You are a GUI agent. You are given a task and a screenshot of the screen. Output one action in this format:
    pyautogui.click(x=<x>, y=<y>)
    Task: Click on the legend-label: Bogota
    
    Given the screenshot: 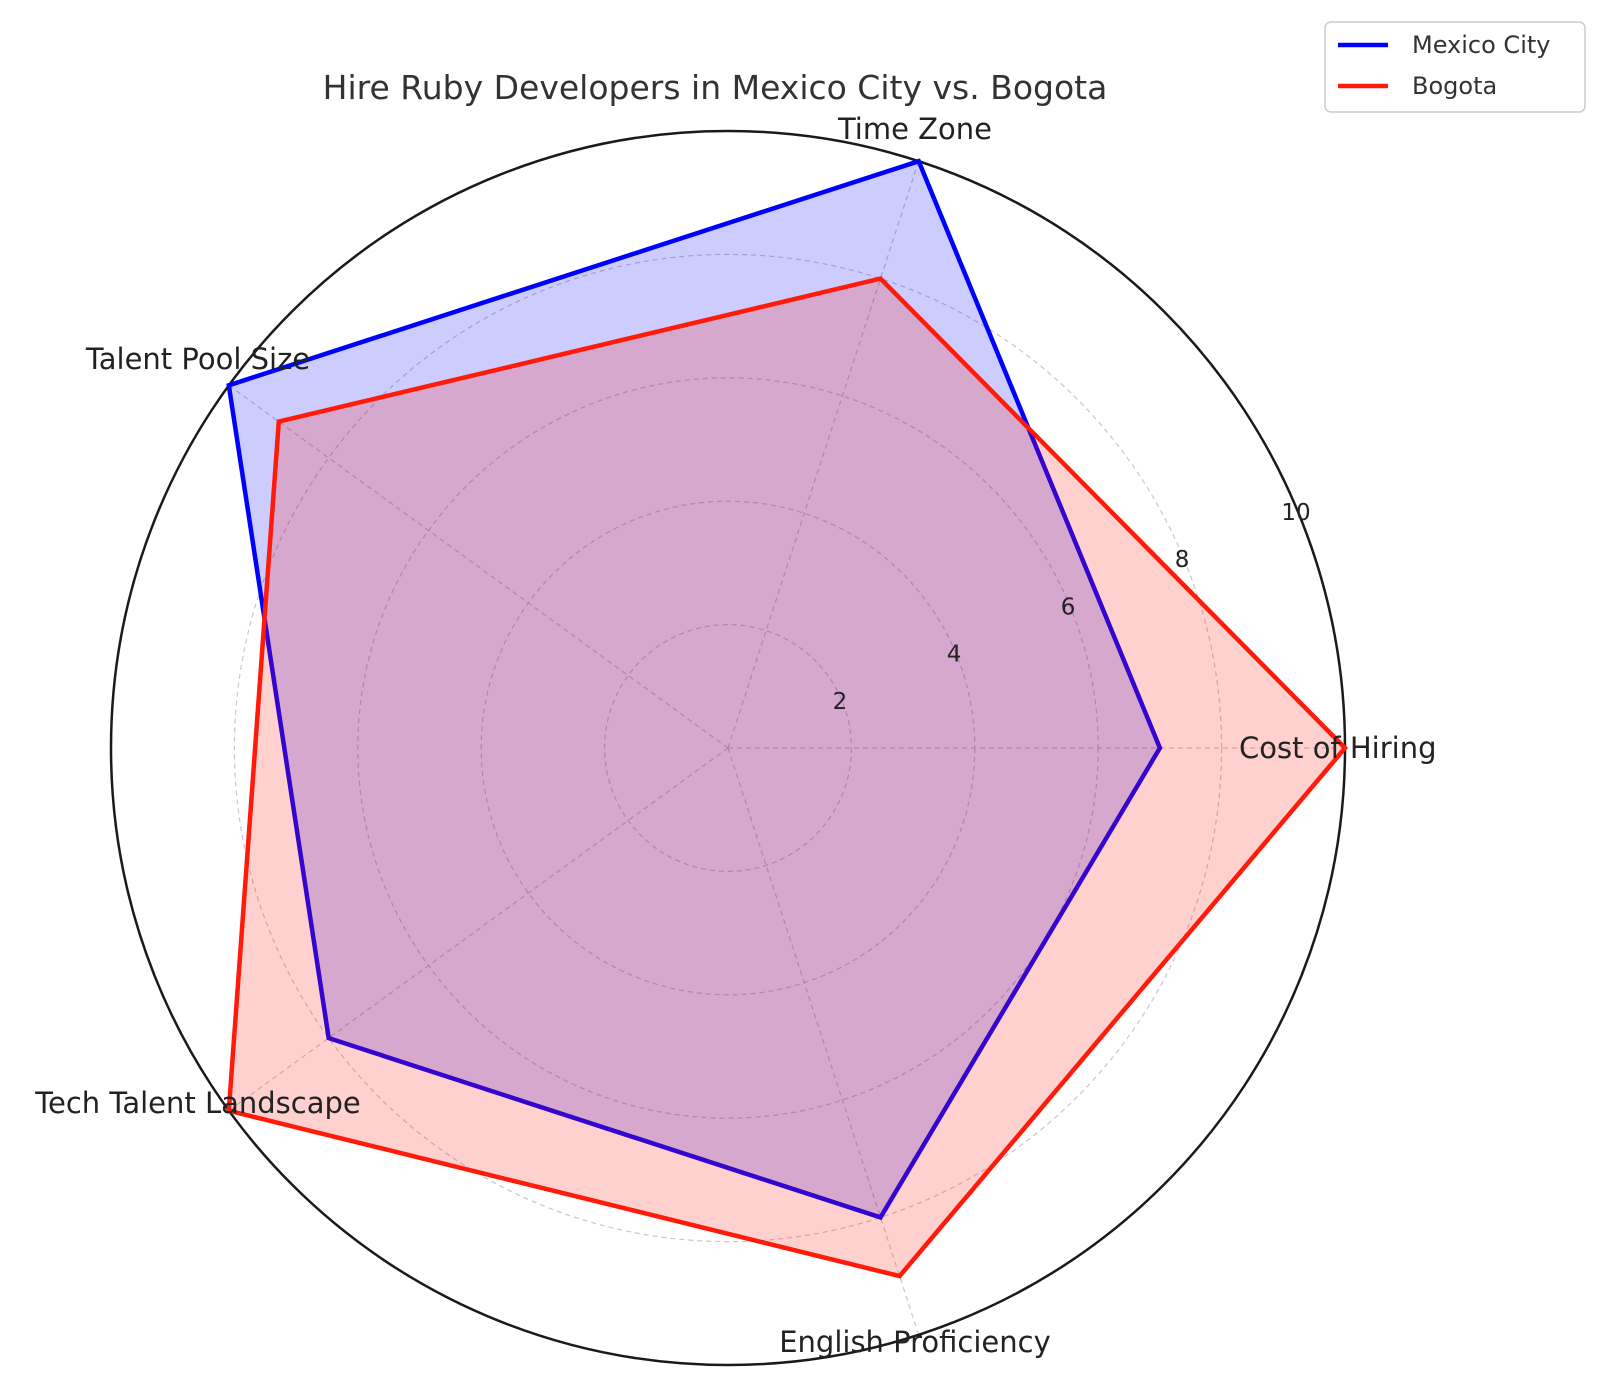 What is the action you would take?
    pyautogui.click(x=1454, y=86)
    